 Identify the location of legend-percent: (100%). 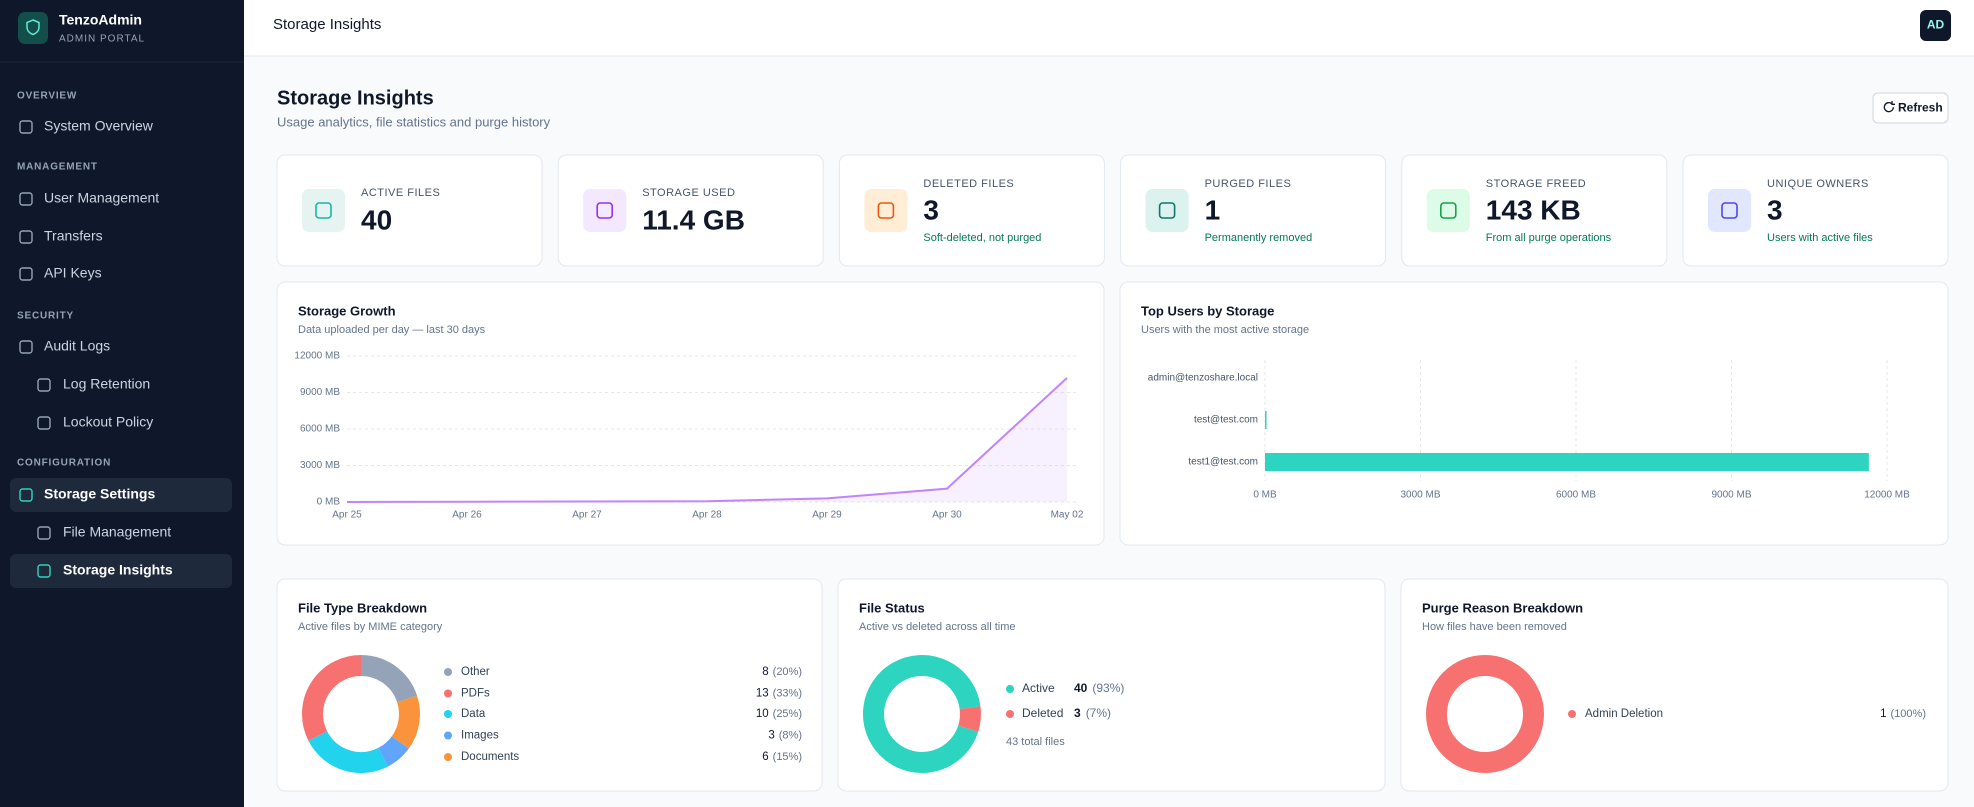
(1908, 714).